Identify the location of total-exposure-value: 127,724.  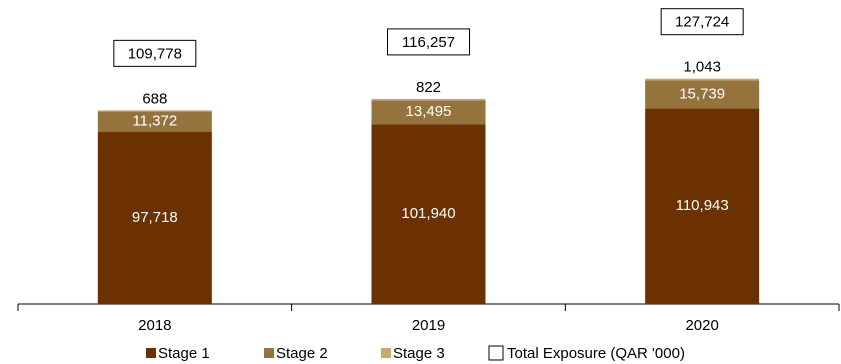
(702, 22).